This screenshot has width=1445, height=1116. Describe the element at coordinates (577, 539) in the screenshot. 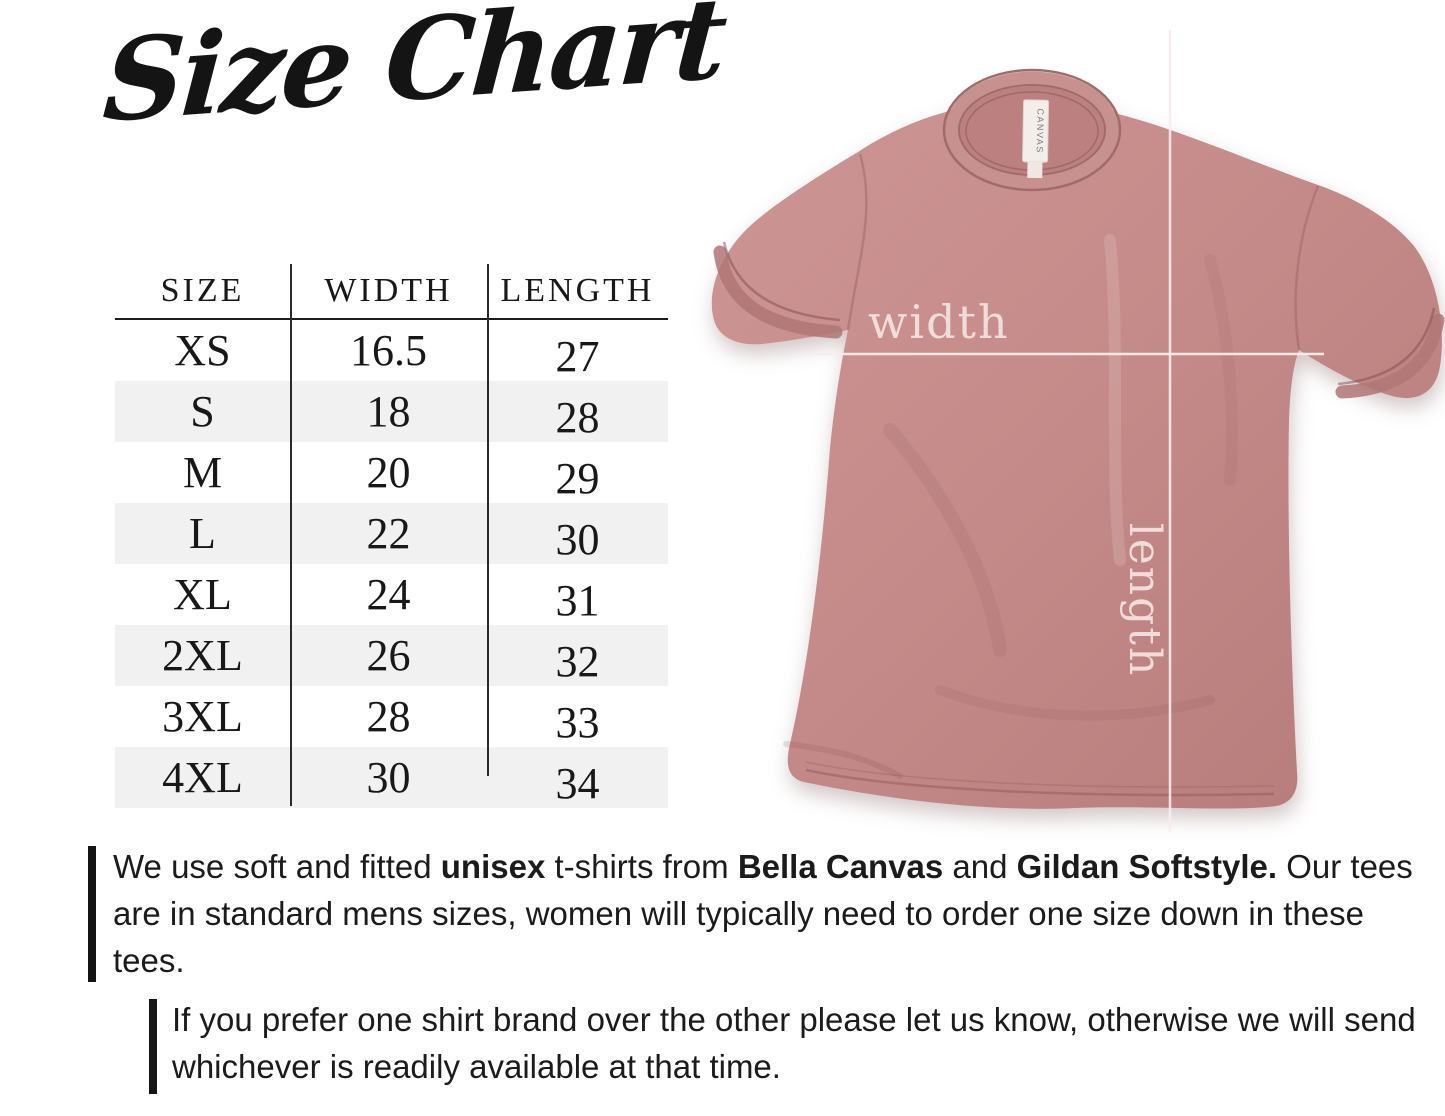

I see `length-cell: 30` at that location.